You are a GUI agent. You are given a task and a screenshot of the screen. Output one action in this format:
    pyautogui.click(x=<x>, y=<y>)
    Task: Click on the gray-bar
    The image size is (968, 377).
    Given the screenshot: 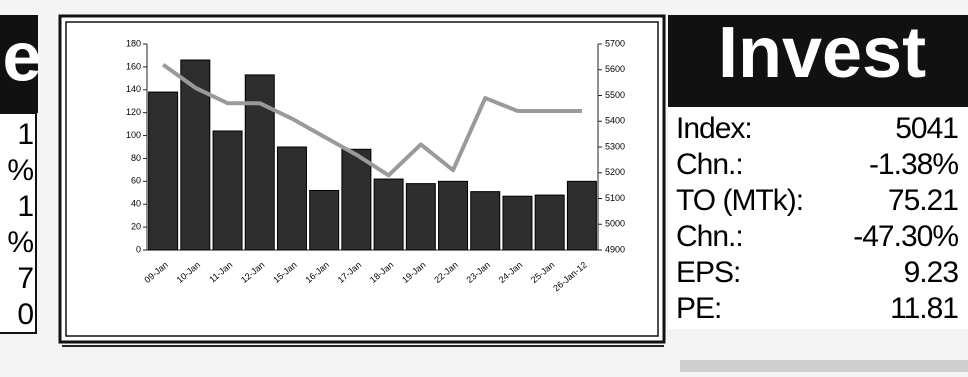 What is the action you would take?
    pyautogui.click(x=824, y=367)
    